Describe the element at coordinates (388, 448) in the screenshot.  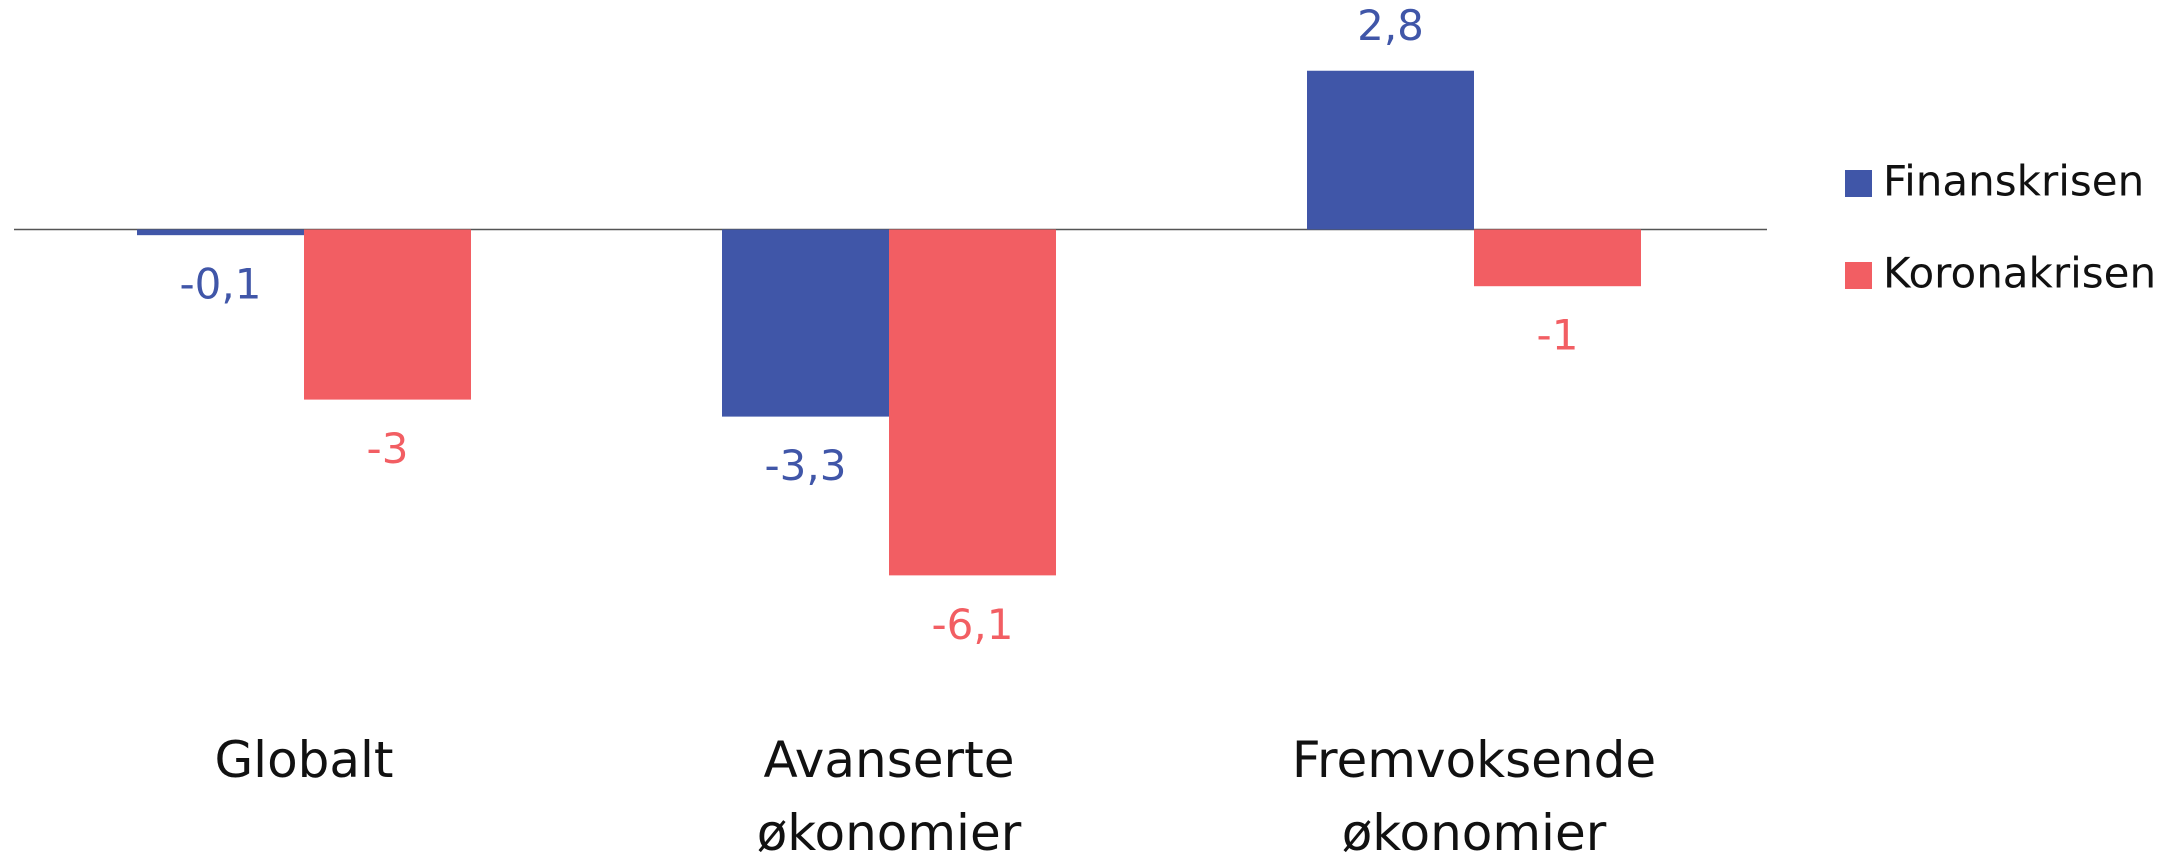
I see `value-label: -3` at that location.